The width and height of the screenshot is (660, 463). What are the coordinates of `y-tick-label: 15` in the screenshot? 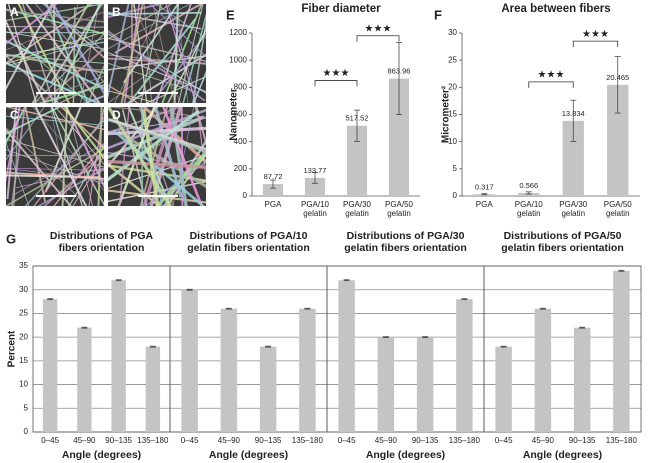 It's located at (23, 360).